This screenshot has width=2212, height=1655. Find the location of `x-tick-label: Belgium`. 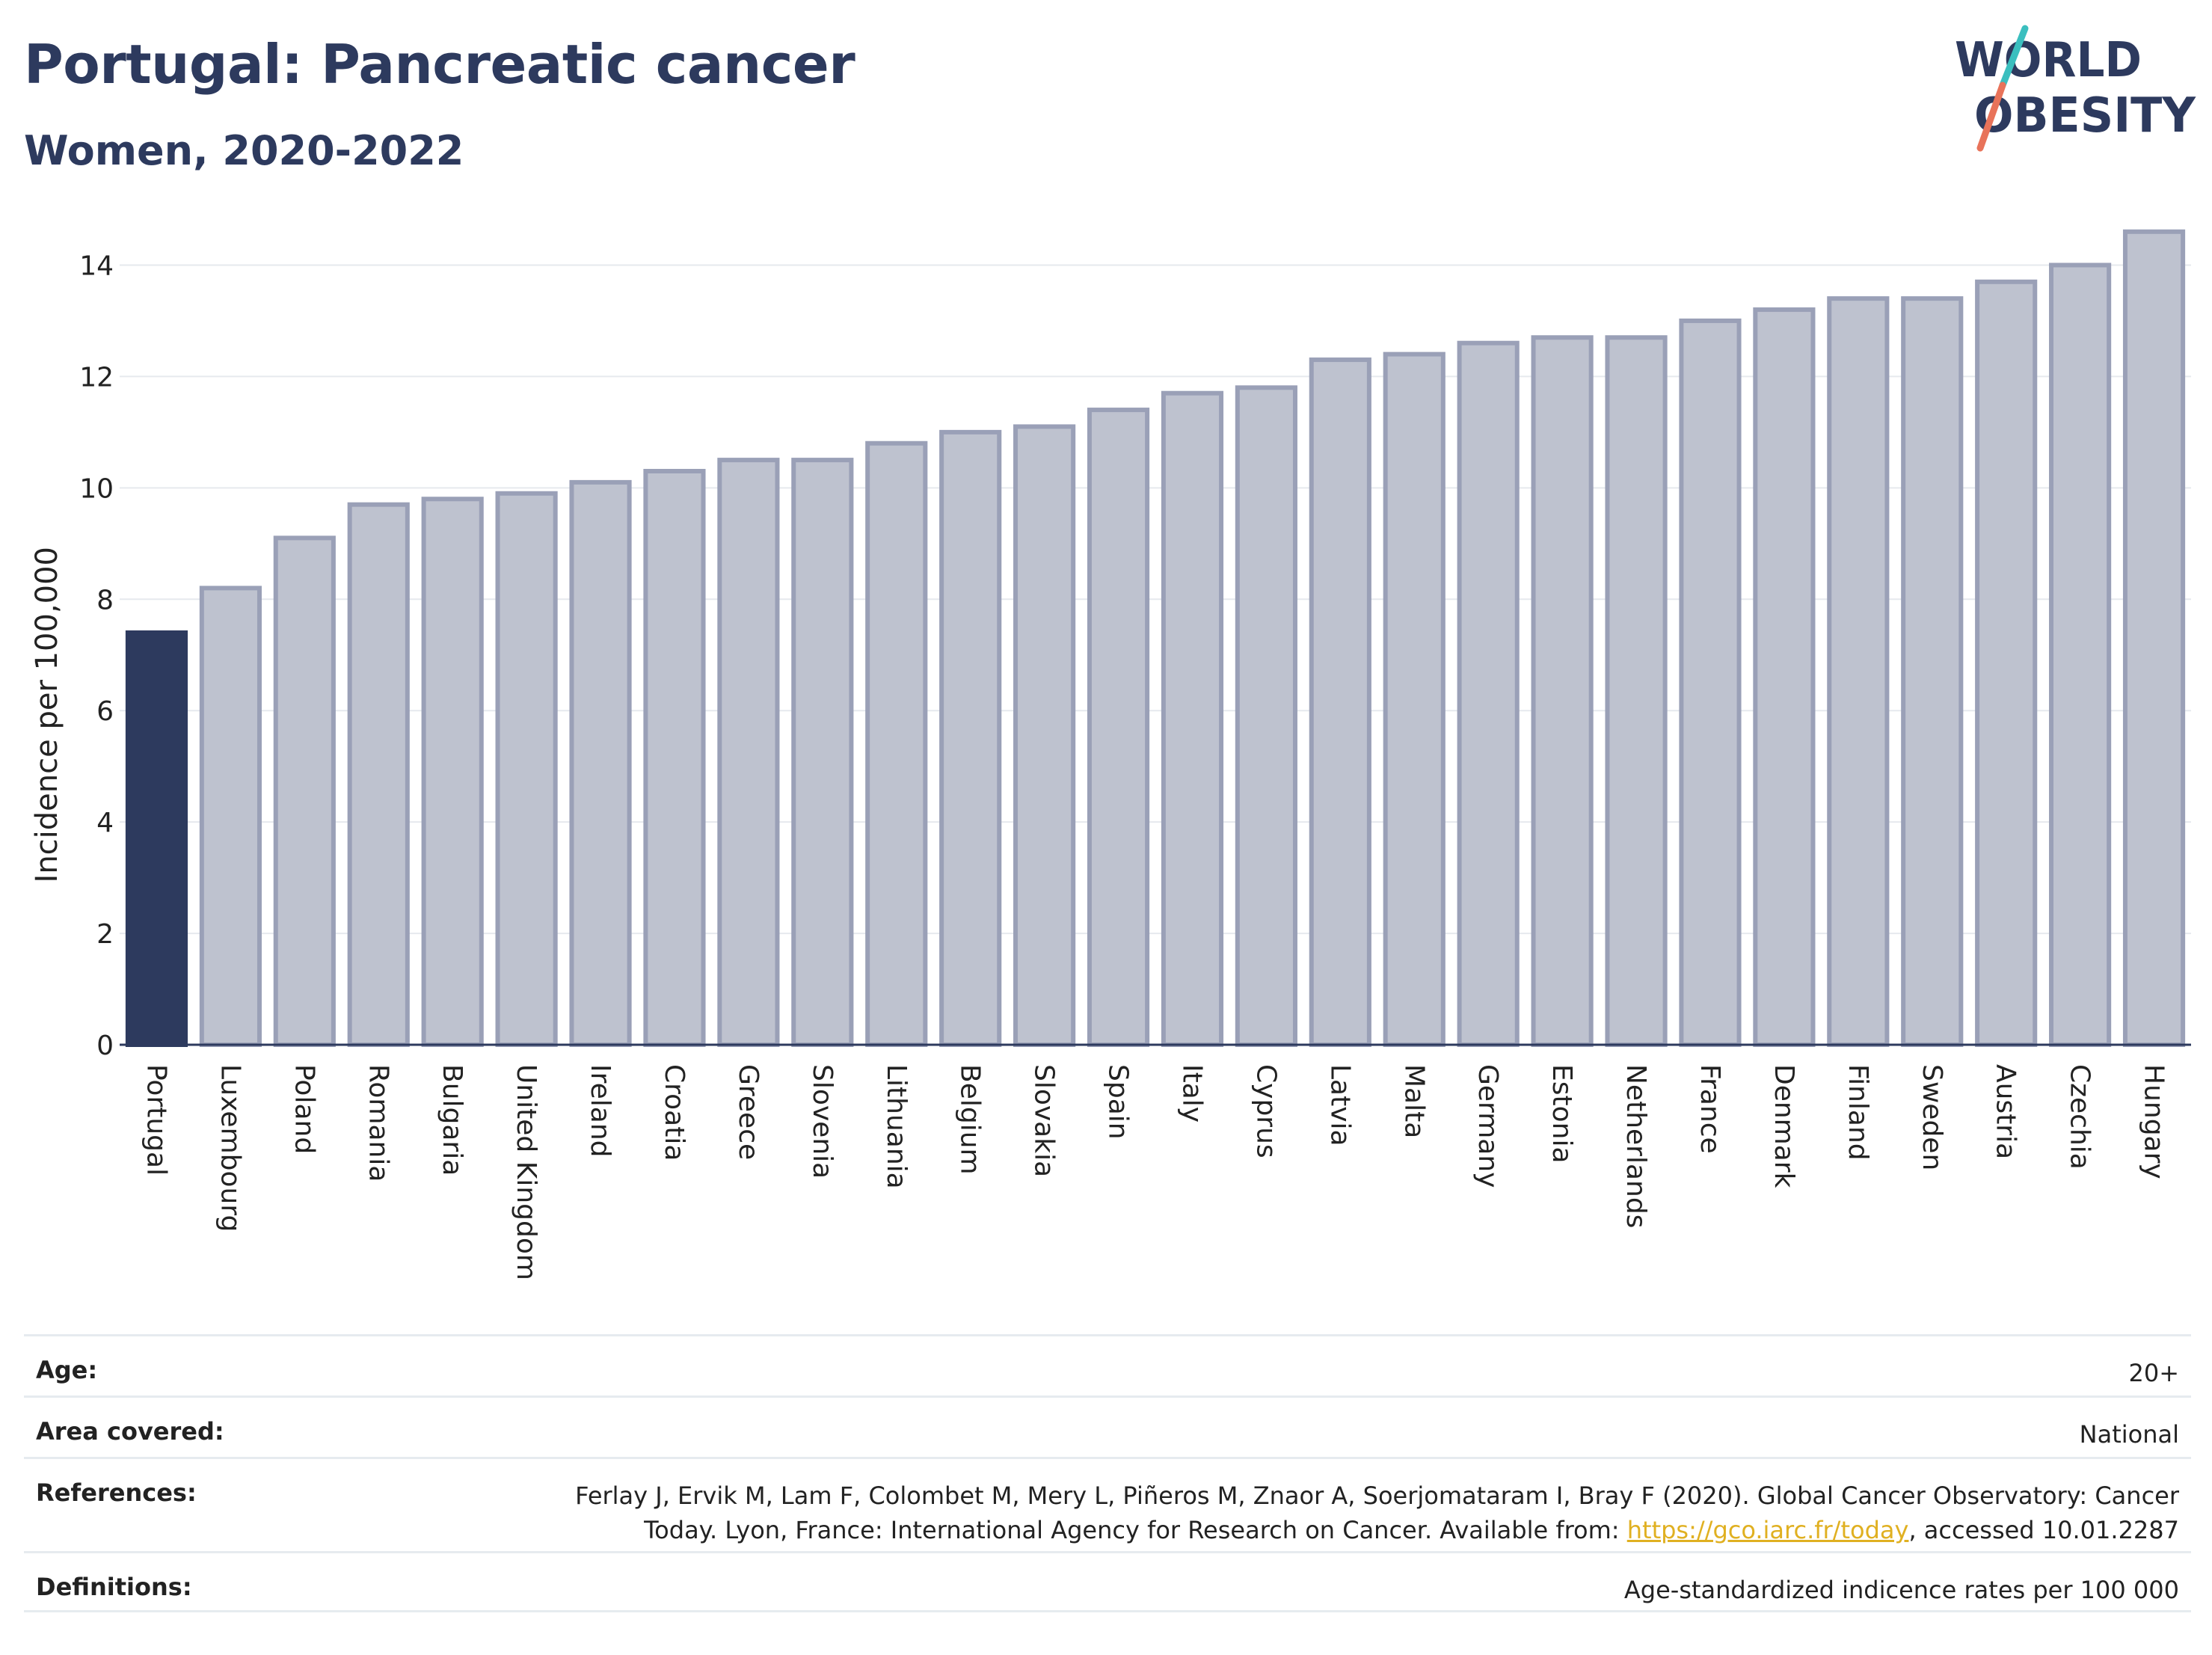

x-tick-label: Belgium is located at coordinates (970, 1119).